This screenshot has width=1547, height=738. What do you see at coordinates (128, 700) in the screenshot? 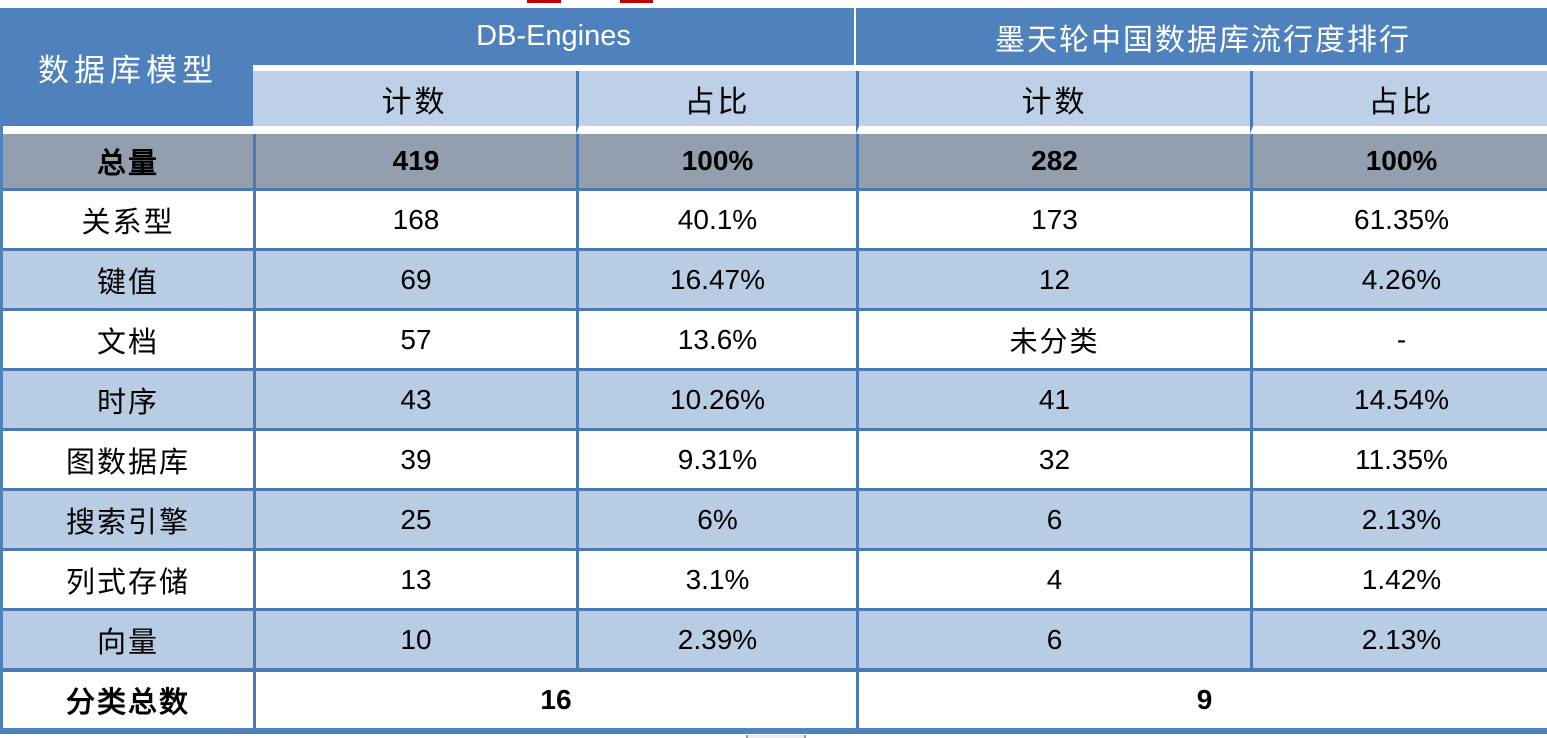
I see `row-label: 分类总数` at bounding box center [128, 700].